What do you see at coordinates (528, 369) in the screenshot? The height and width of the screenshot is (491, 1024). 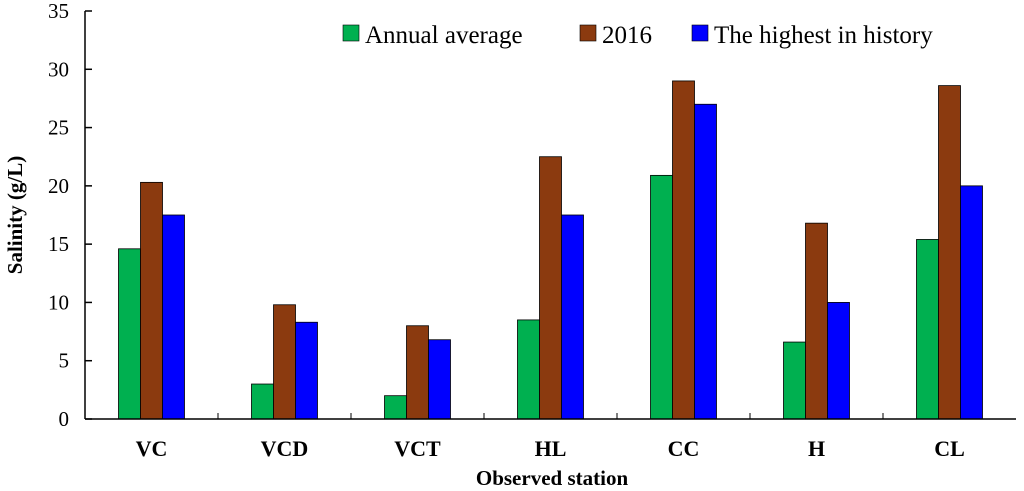 I see `bar-hl-annual-average` at bounding box center [528, 369].